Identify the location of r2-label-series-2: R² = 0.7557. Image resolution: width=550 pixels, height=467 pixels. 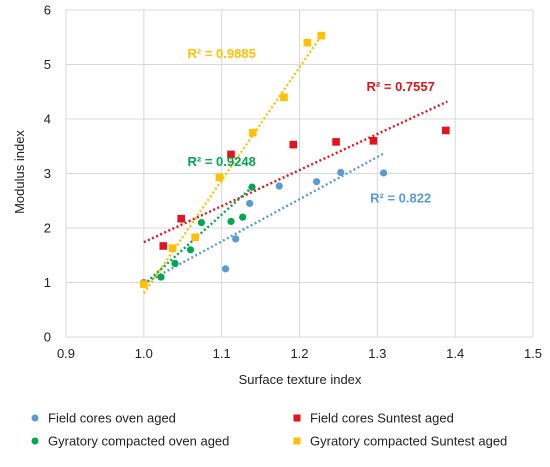
(401, 86).